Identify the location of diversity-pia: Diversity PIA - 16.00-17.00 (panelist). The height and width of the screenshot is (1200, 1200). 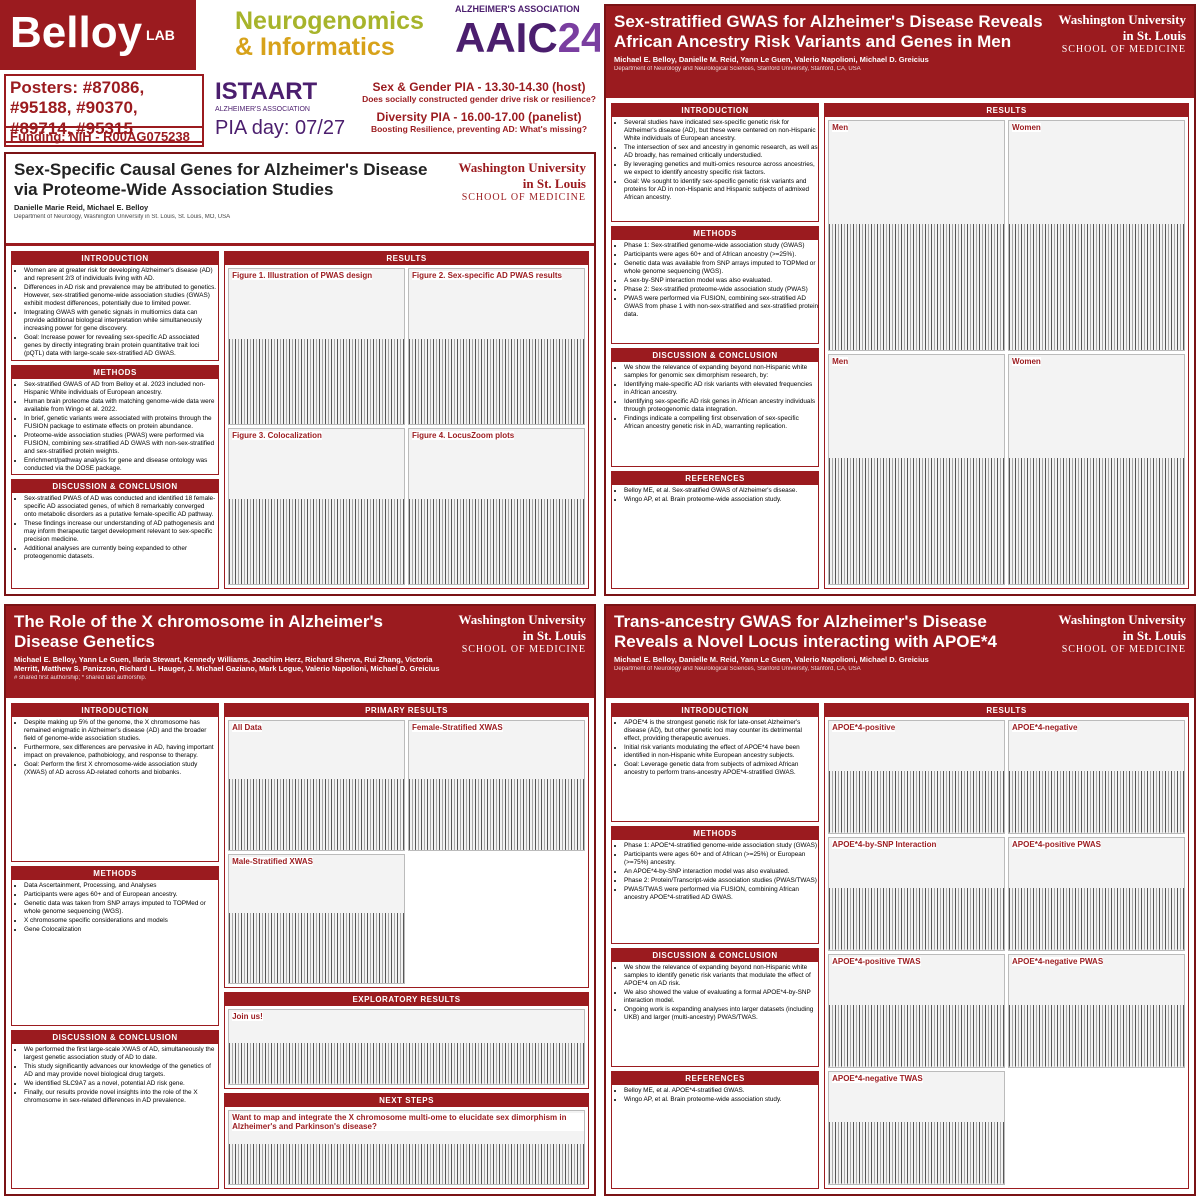
(479, 117).